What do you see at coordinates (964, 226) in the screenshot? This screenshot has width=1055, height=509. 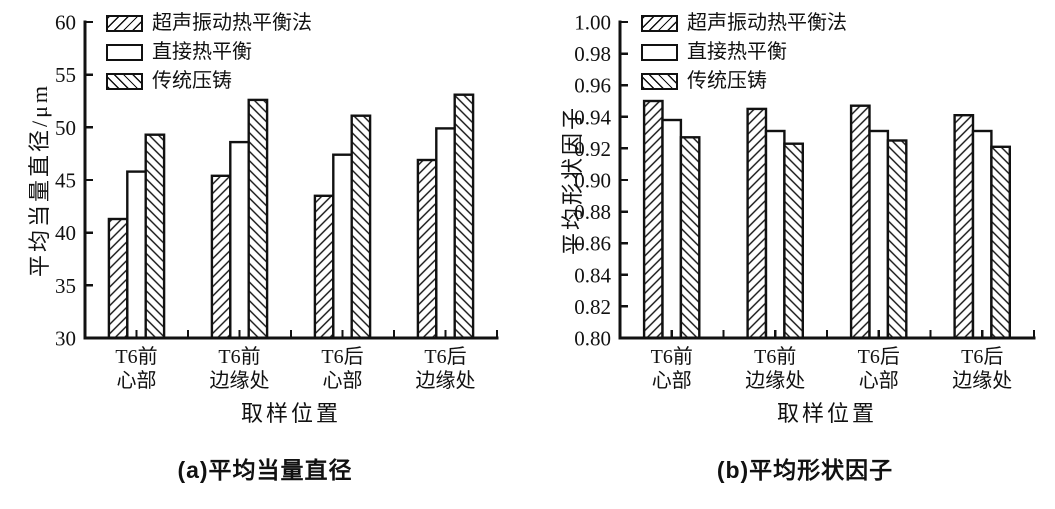 I see `bar-b-cat4-series1` at bounding box center [964, 226].